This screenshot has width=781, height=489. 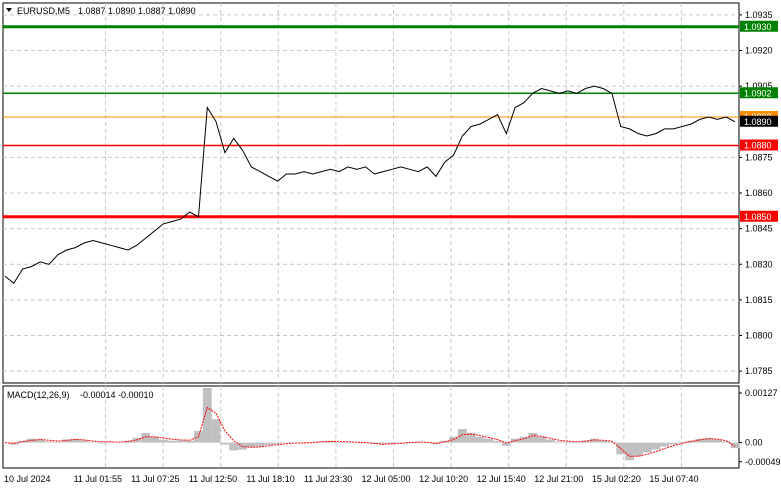 I want to click on y-tick-label: 1.0845, so click(x=759, y=229).